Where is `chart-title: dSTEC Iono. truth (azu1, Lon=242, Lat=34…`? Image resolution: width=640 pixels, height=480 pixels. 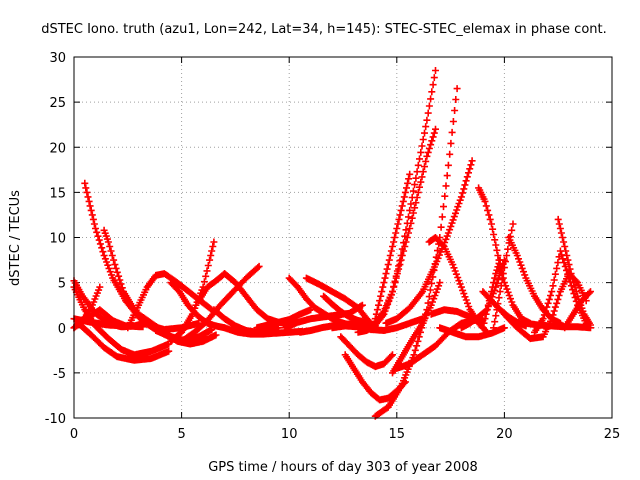 chart-title: dSTEC Iono. truth (azu1, Lon=242, Lat=34… is located at coordinates (324, 29).